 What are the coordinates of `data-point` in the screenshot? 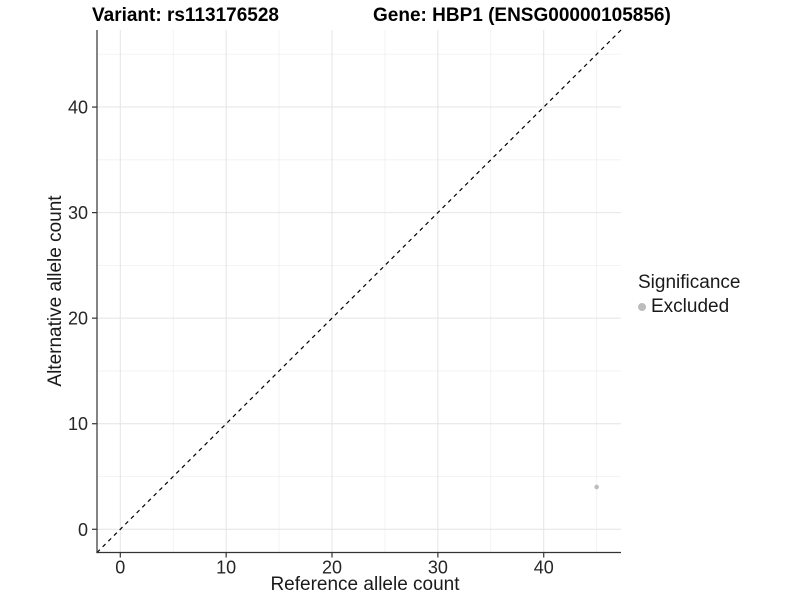 It's located at (596, 487).